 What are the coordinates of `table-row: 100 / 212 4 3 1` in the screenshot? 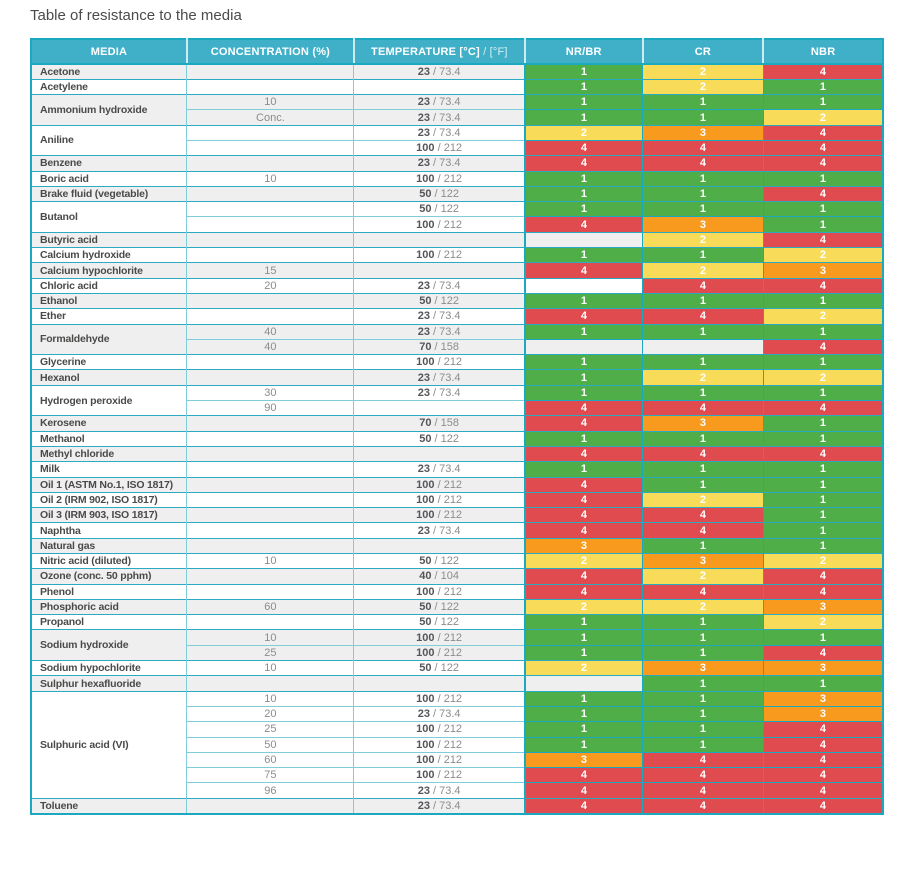 It's located at (457, 224).